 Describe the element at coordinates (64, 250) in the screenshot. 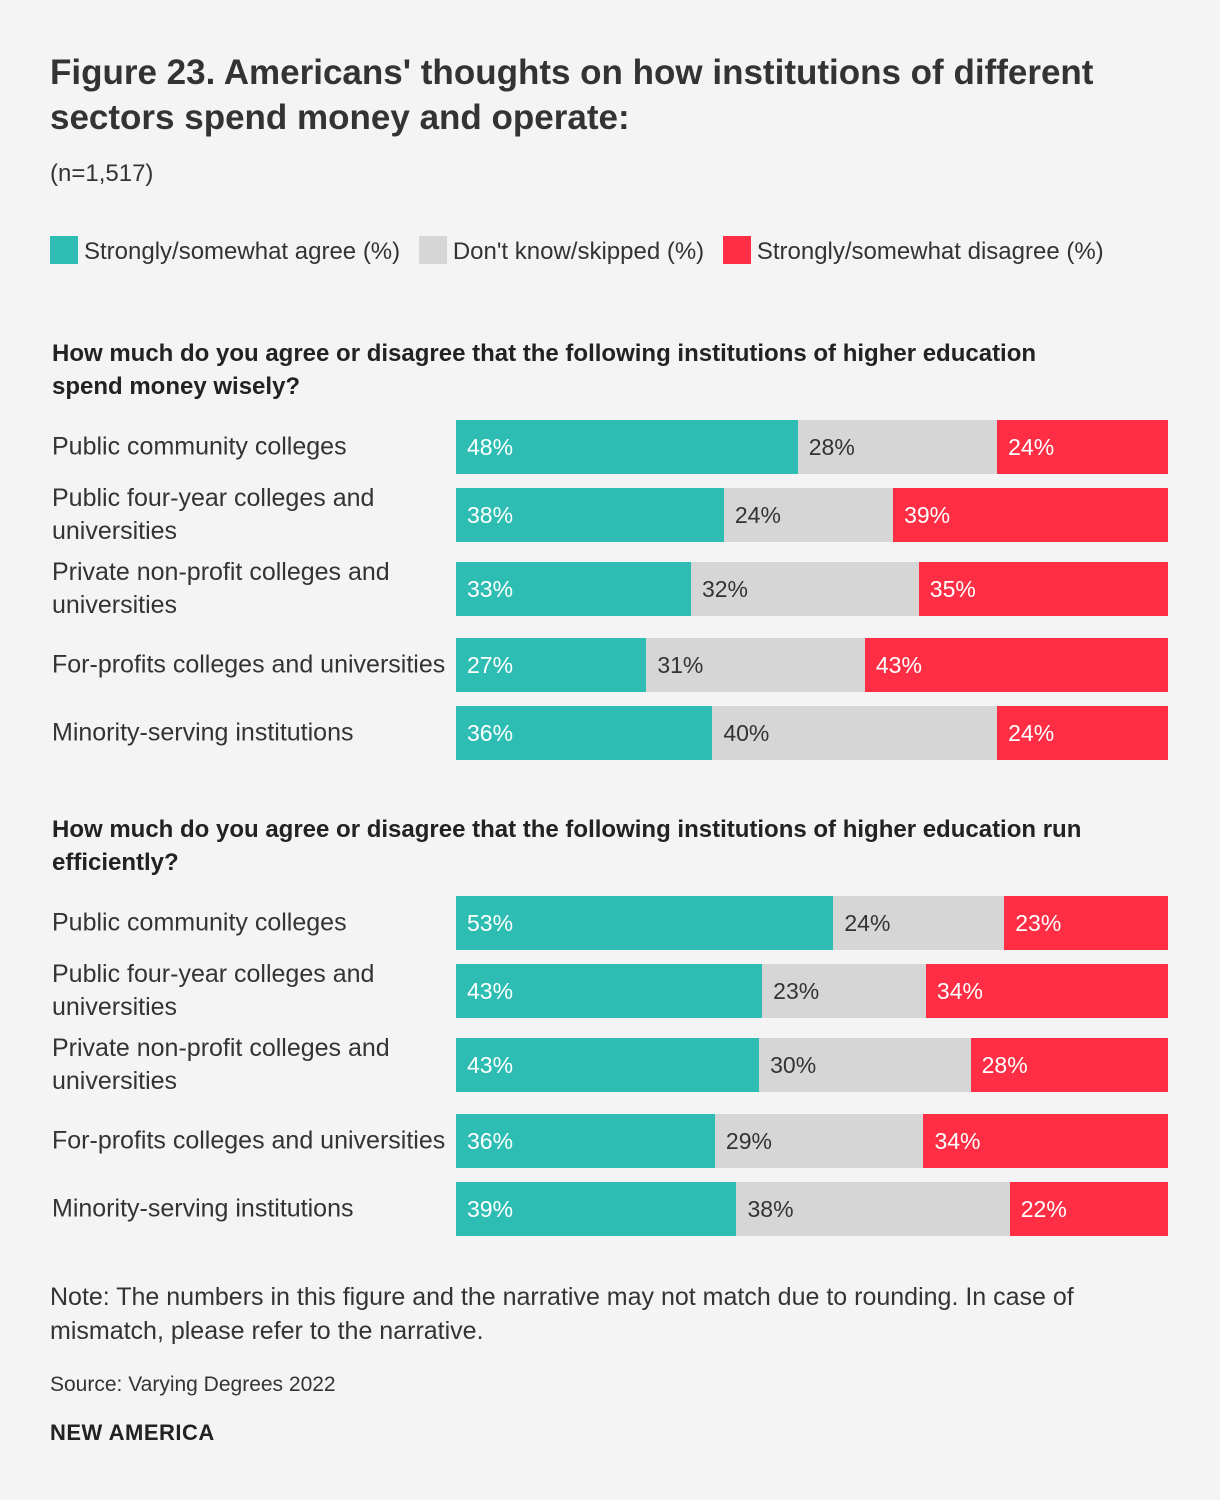

I see `legend-swatch-agree` at that location.